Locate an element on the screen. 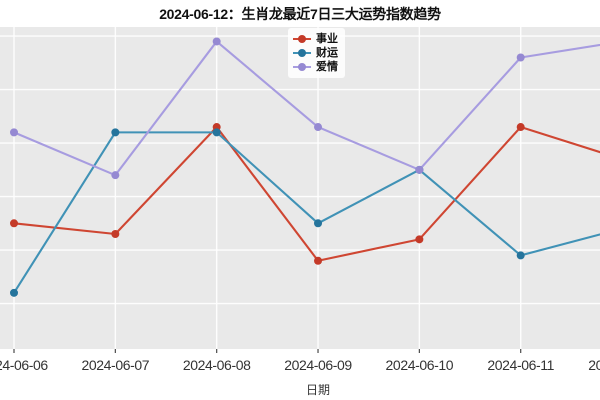  x-tick-label: 2024-06-12 is located at coordinates (594, 365).